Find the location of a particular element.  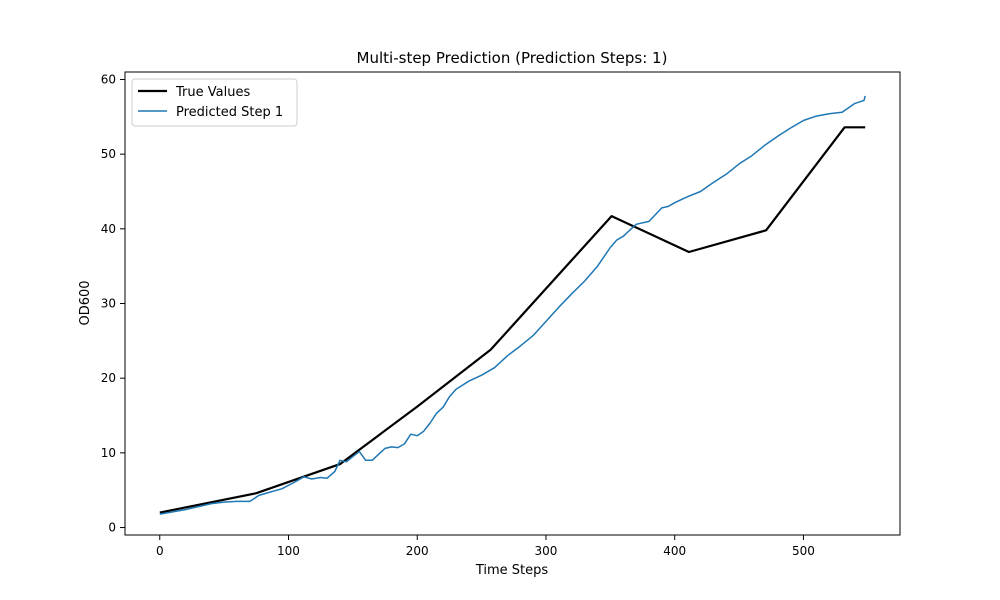

y-tick-label: 50 is located at coordinates (108, 154).